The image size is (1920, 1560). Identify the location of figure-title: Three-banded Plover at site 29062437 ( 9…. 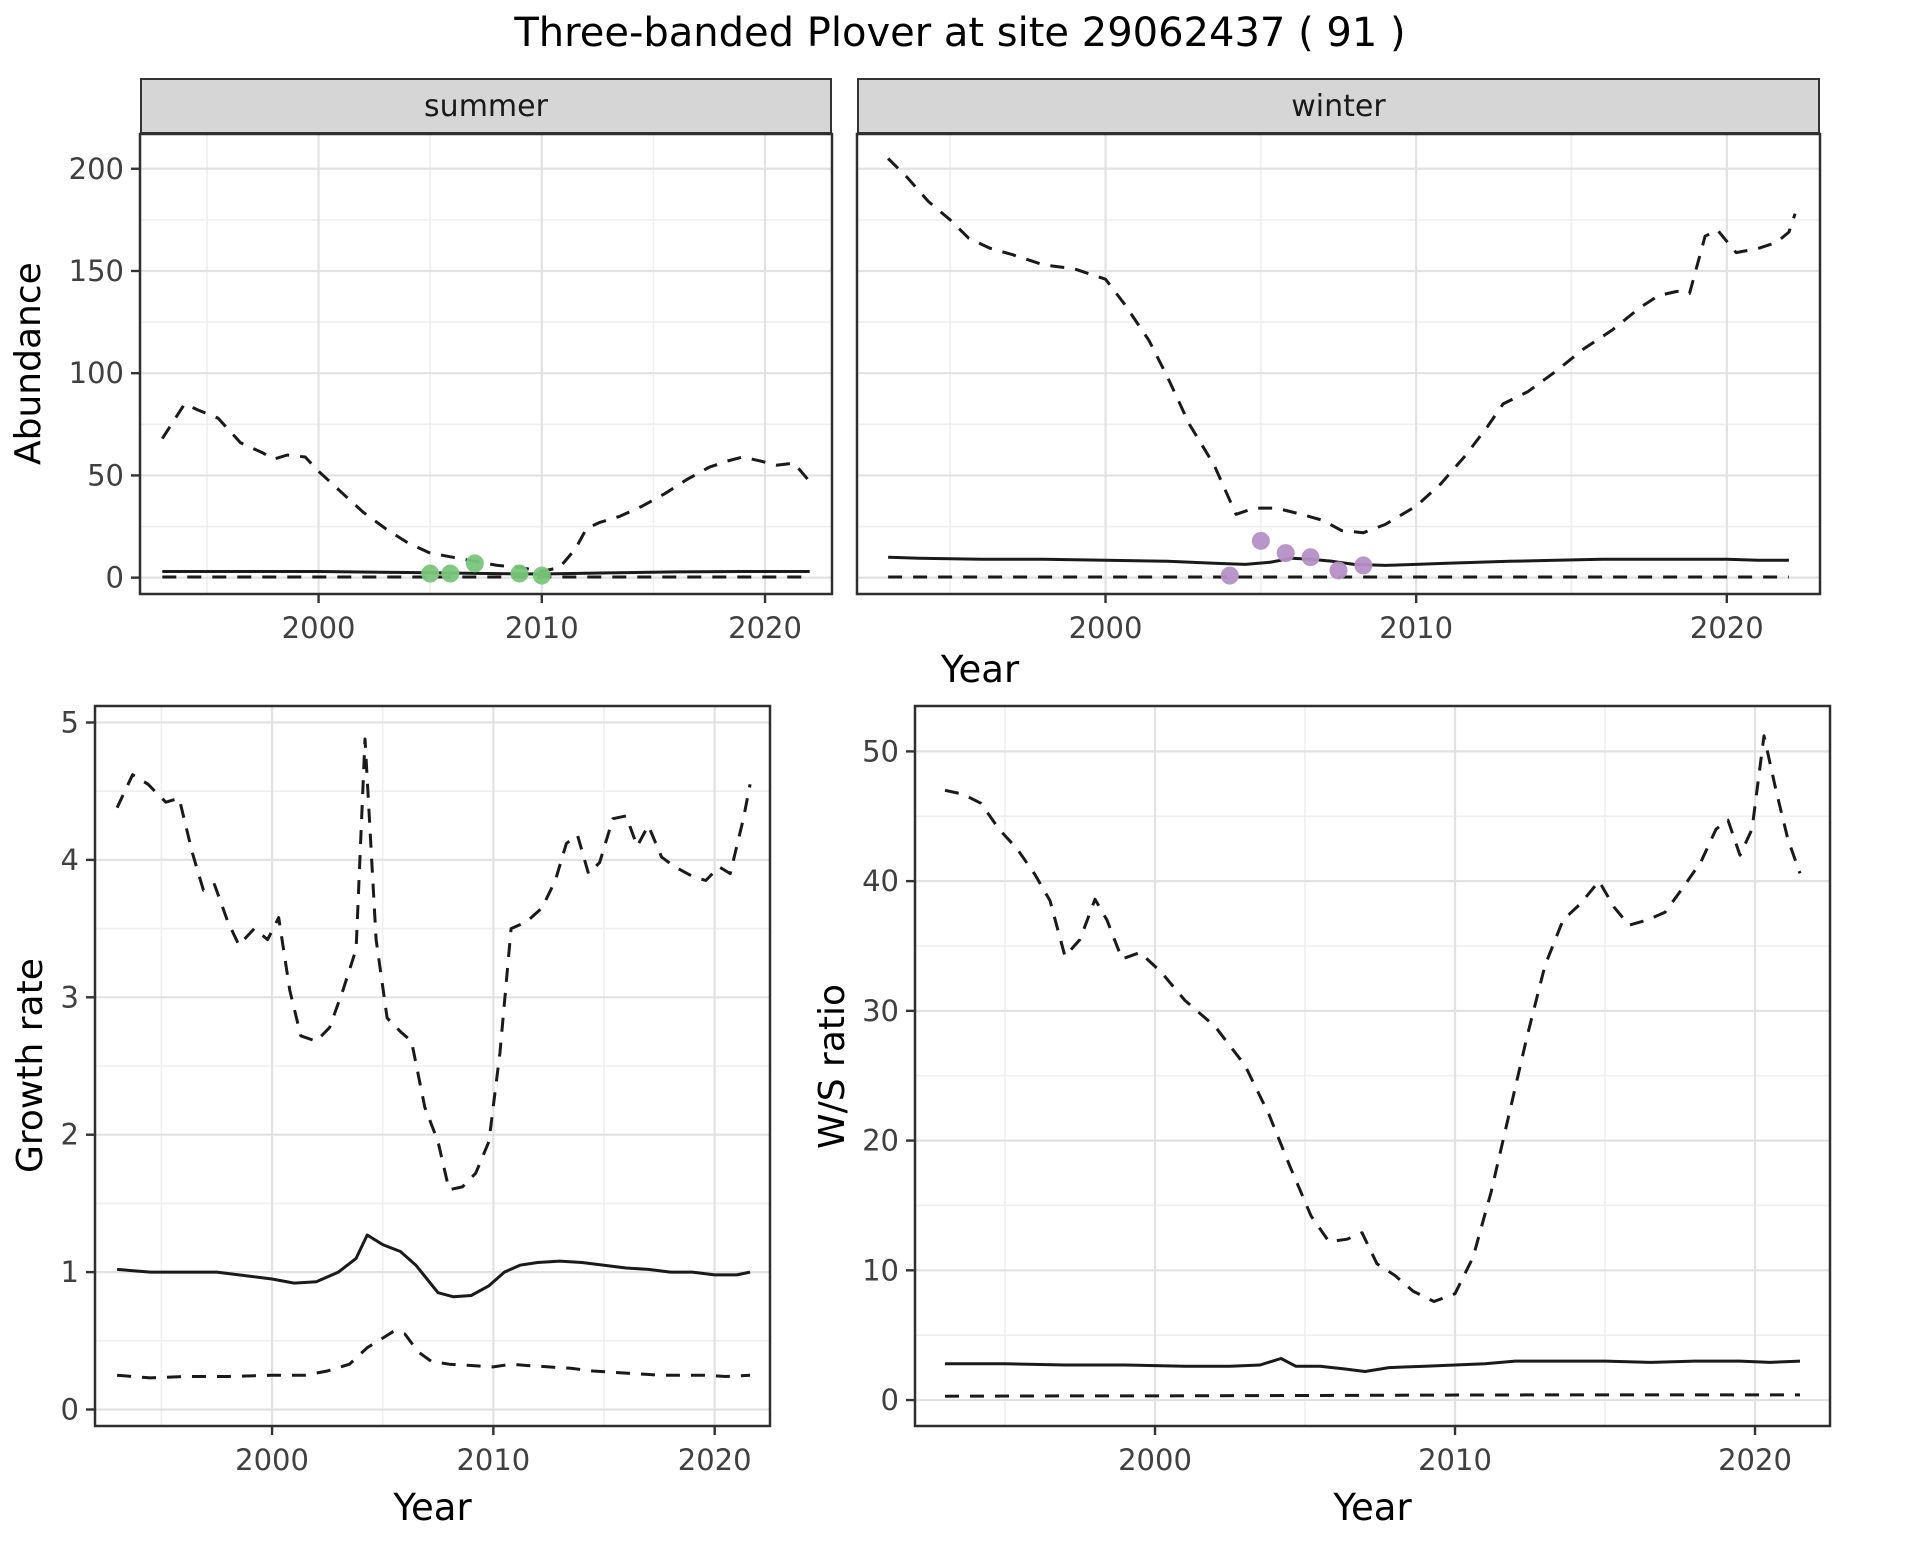
(960, 33).